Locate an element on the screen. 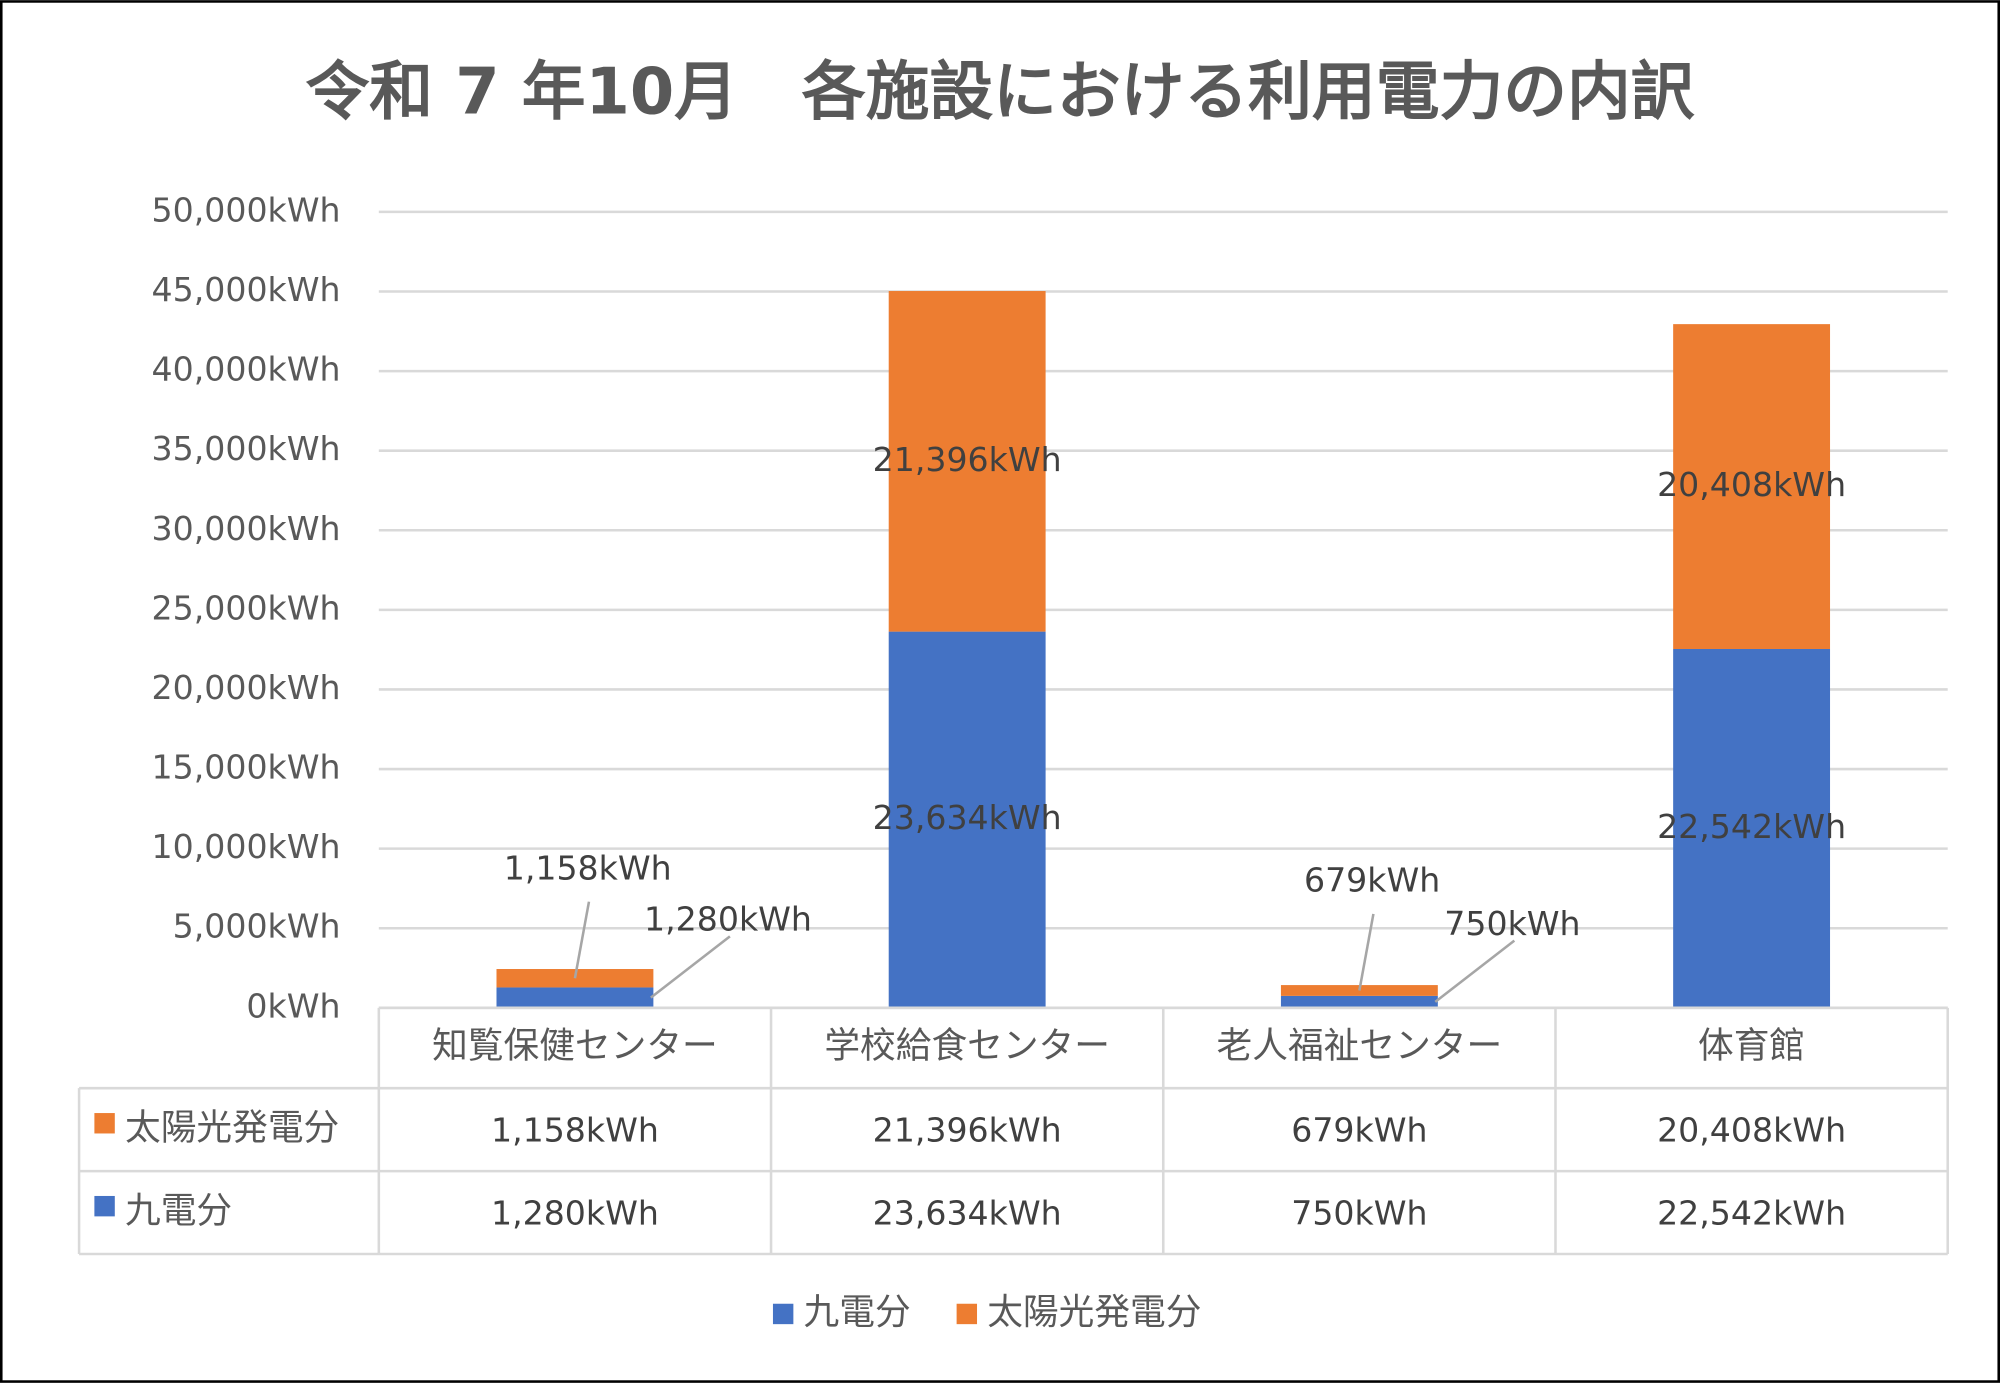  data-label: 1,280kWh is located at coordinates (728, 919).